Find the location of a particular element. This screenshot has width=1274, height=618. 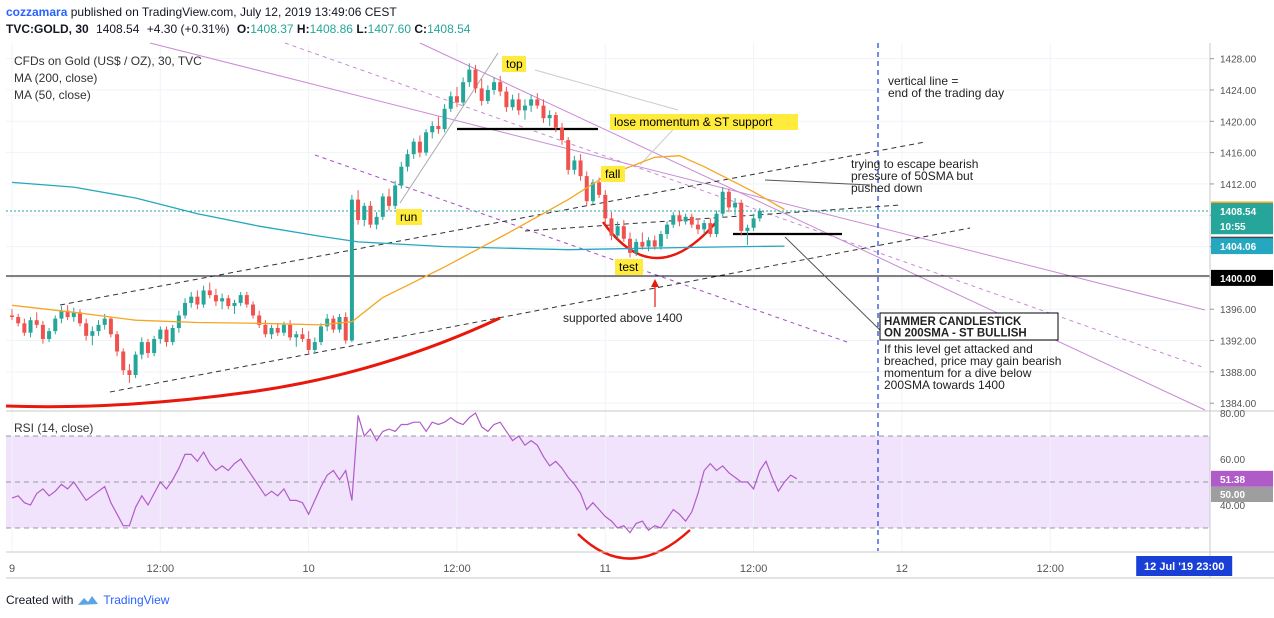

time-tick-label: 10 is located at coordinates (309, 569).